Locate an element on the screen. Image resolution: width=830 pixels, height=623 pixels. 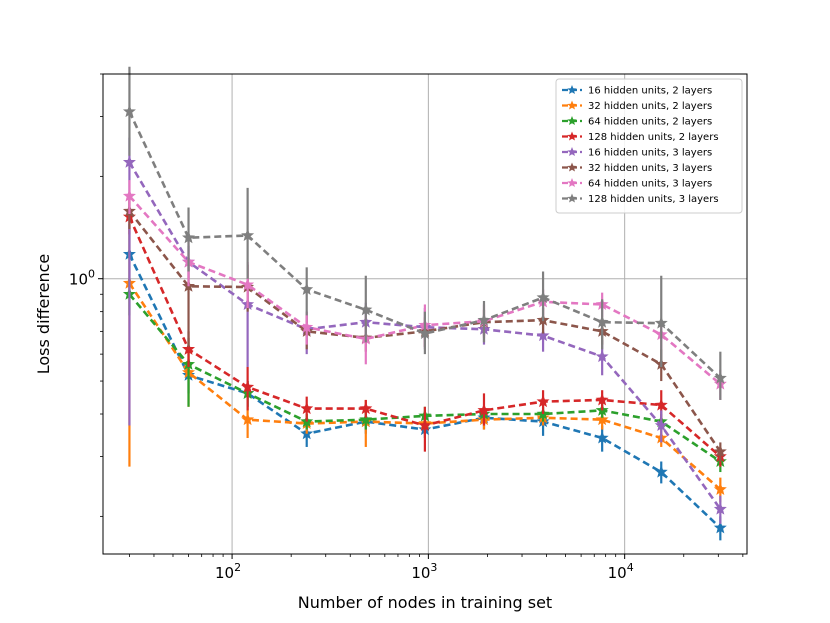
legend-entry: 16 hidden units, 2 layers is located at coordinates (637, 91).